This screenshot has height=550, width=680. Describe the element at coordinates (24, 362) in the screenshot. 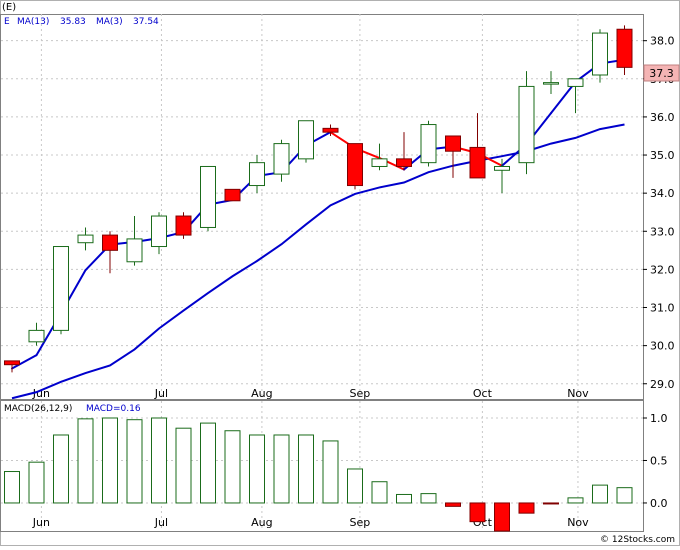

I see `ma3-line-segment` at that location.